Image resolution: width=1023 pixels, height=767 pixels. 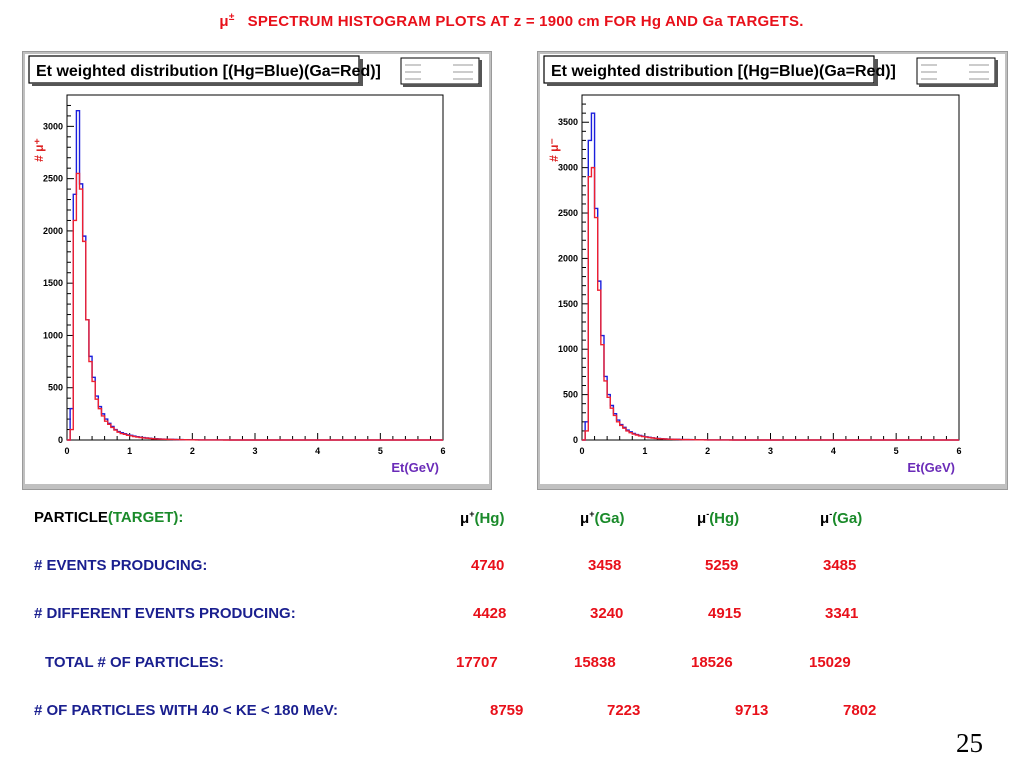 I want to click on y-axis-label: # μ⁺, so click(x=39, y=150).